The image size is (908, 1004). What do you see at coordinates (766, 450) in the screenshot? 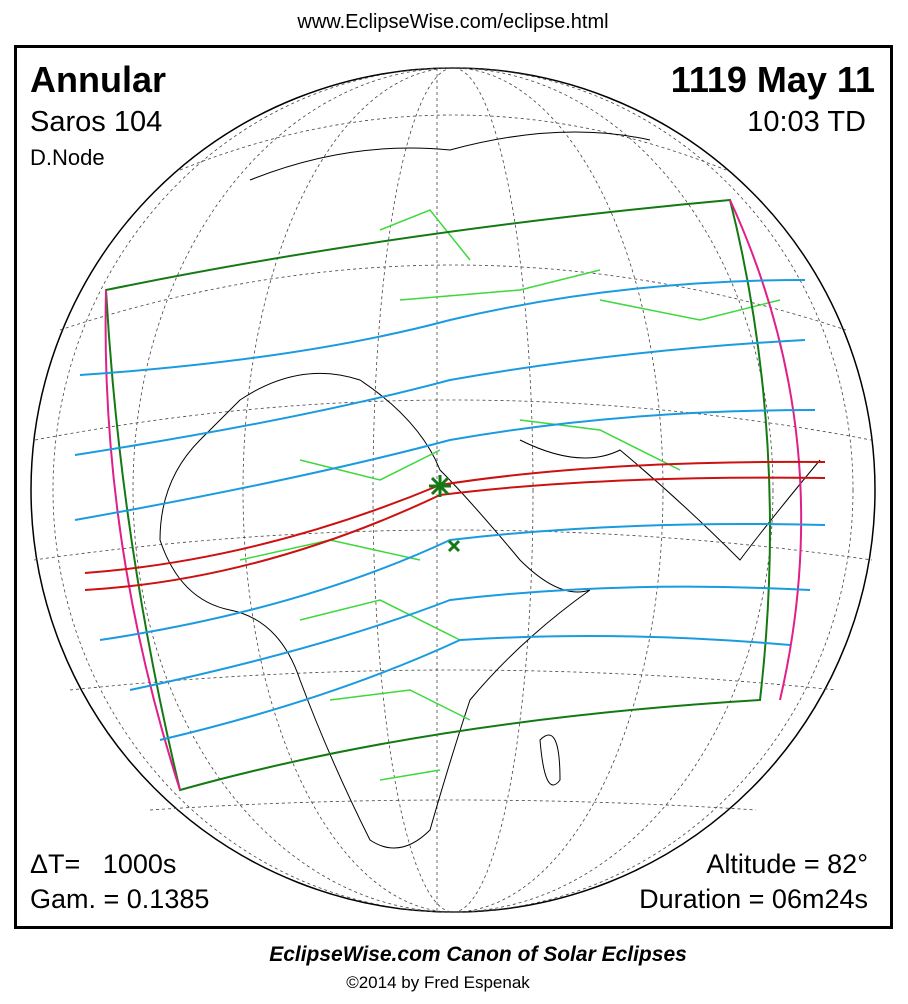
I see `sunset-curve` at bounding box center [766, 450].